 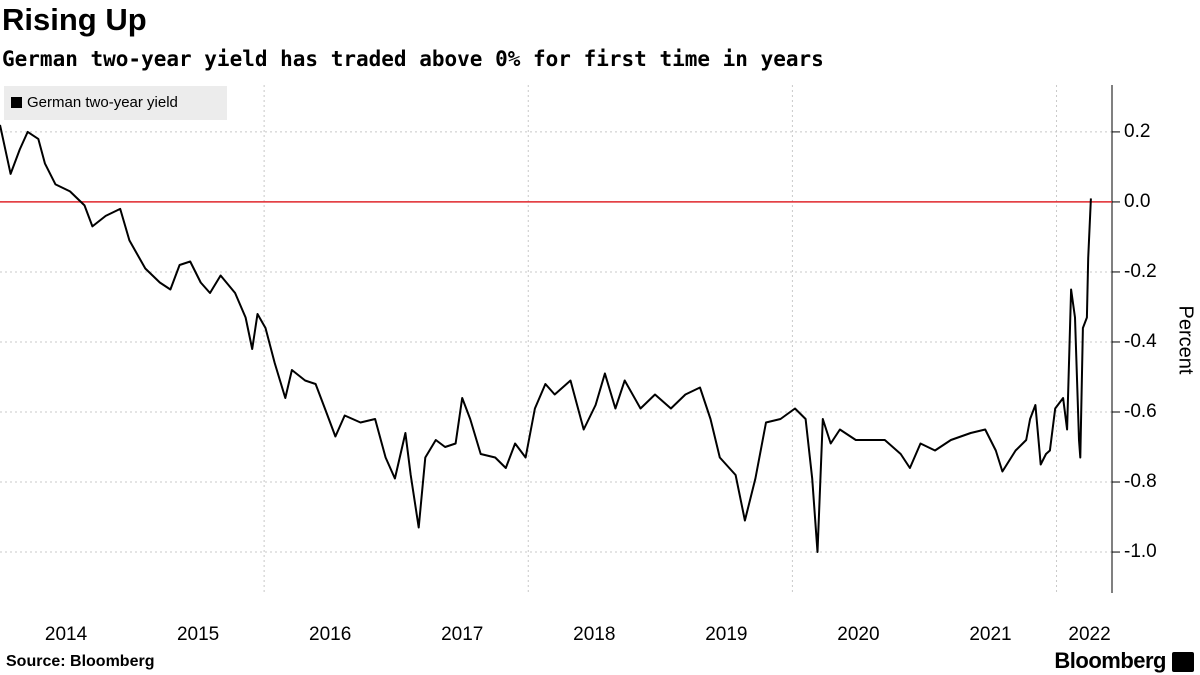 What do you see at coordinates (726, 634) in the screenshot?
I see `x-tick-label: 2019` at bounding box center [726, 634].